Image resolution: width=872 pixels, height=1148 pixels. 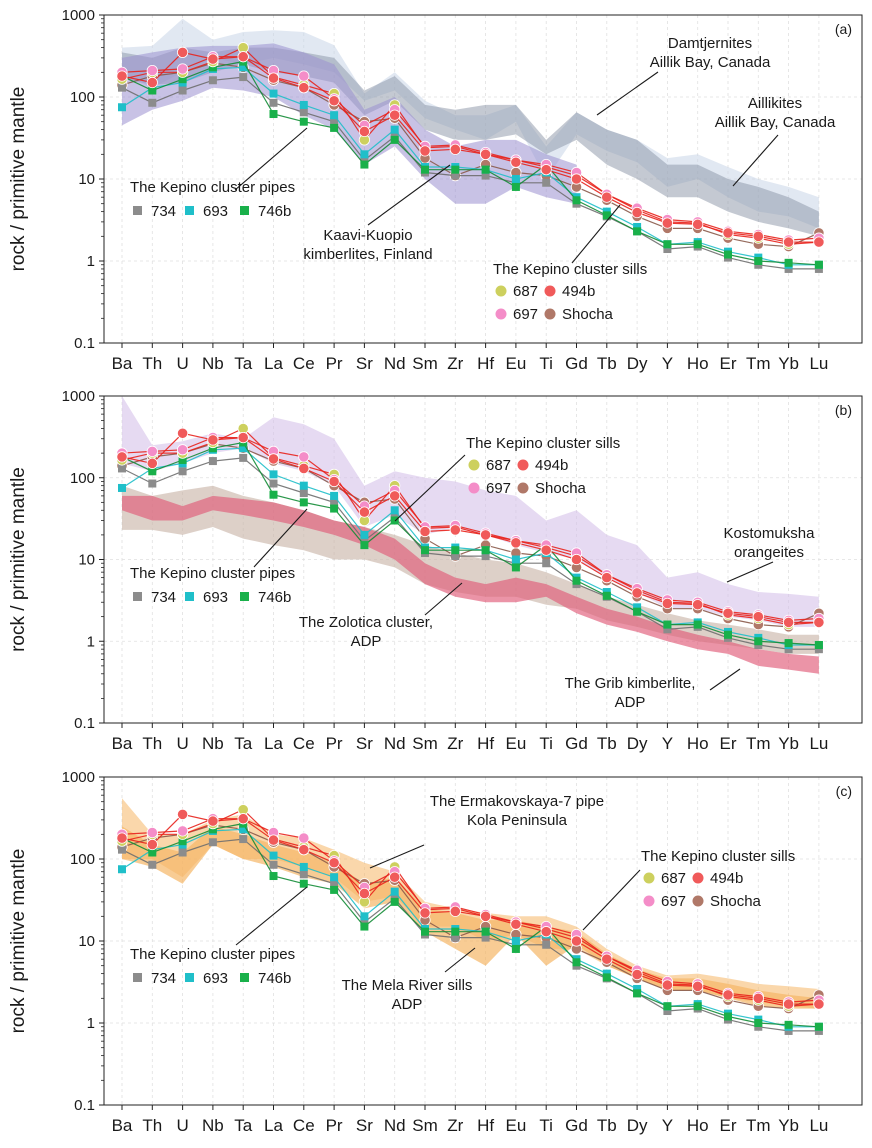 I want to click on annotation-label: ADP, so click(x=366, y=641).